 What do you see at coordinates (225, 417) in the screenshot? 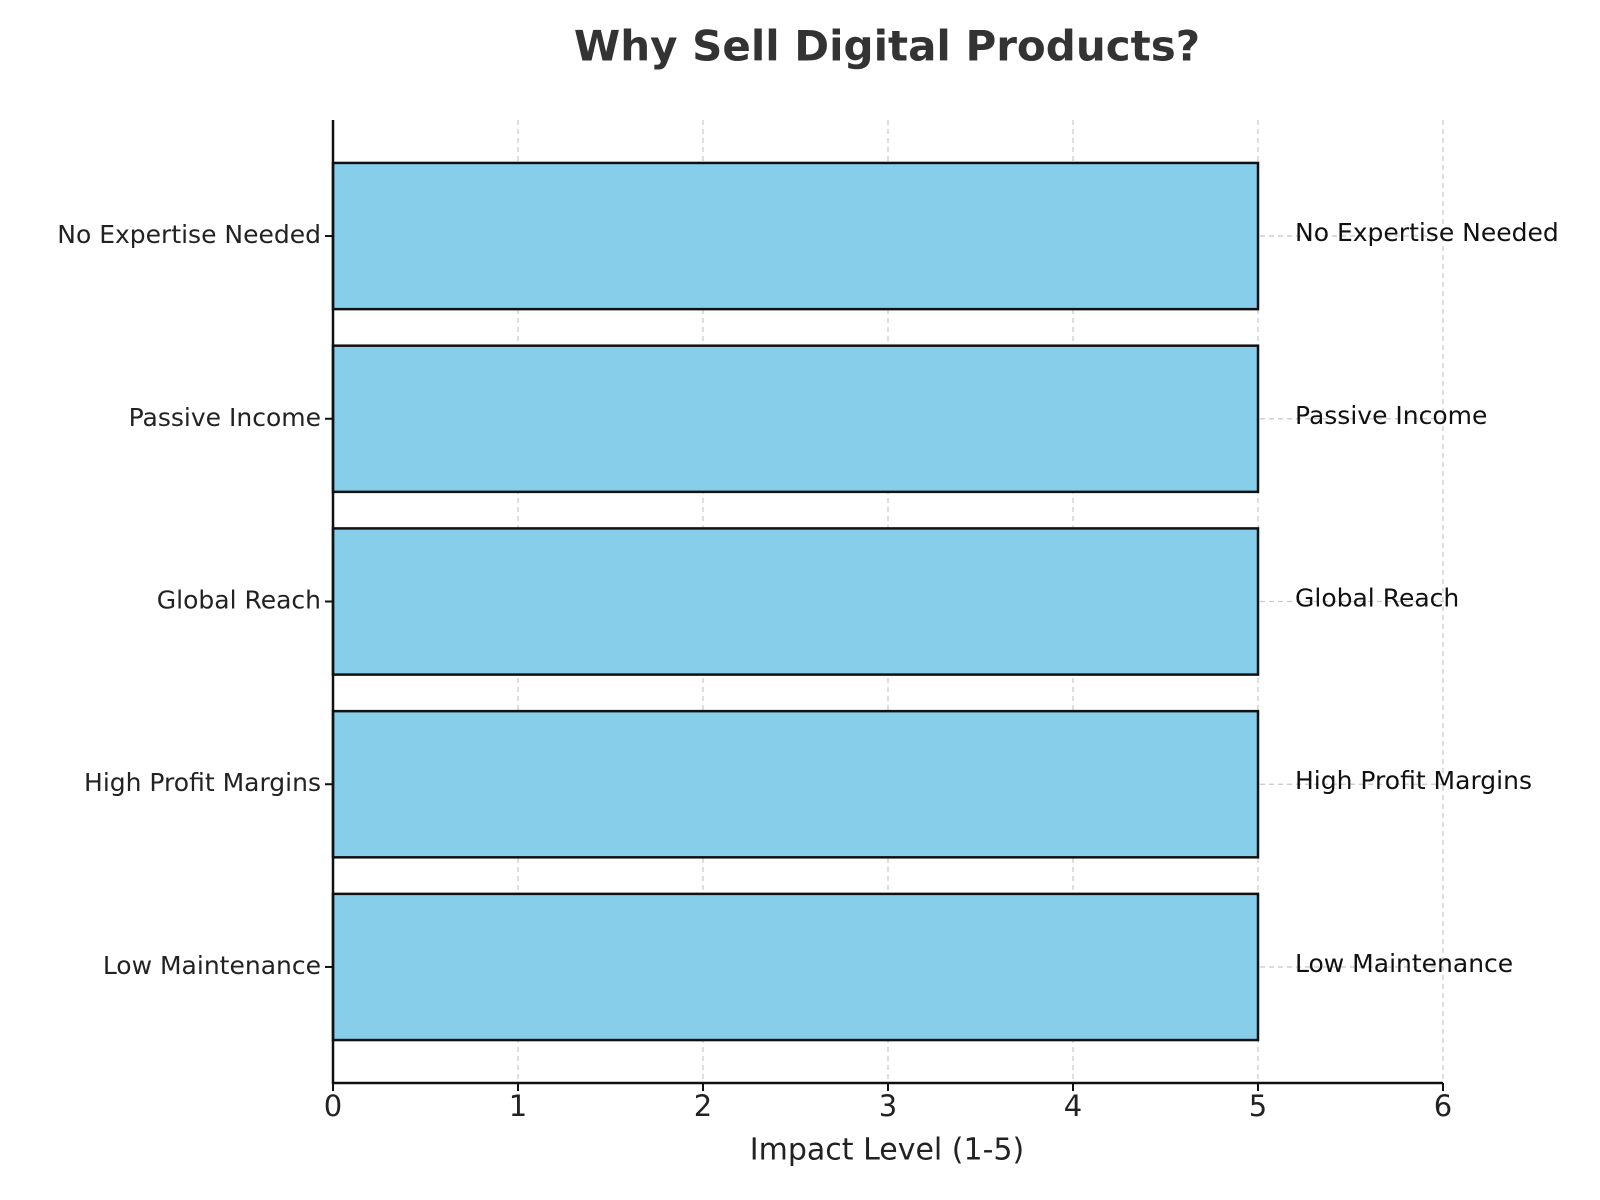
I see `y-tick-label: Passive Income` at bounding box center [225, 417].